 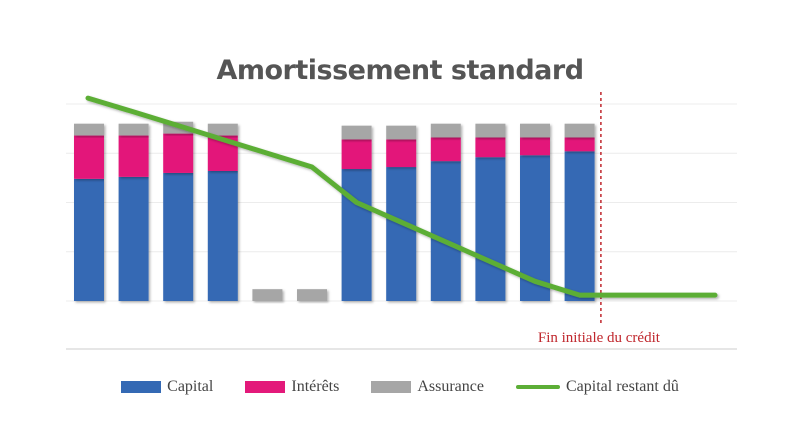 I want to click on legend-label-interets: Intérêts, so click(x=315, y=386).